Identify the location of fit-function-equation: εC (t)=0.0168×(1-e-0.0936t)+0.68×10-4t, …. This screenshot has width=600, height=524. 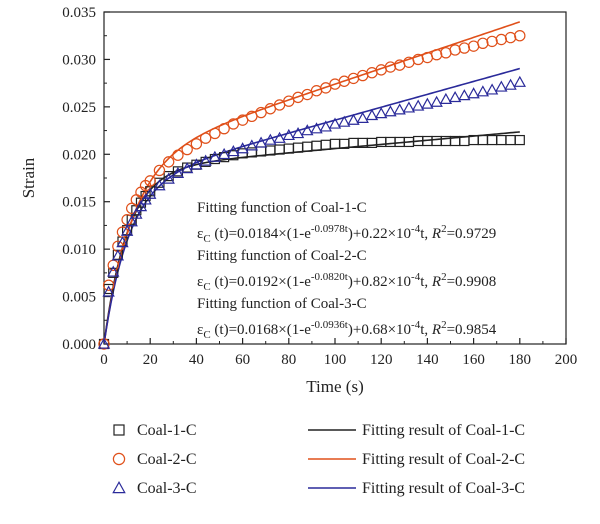
(347, 330).